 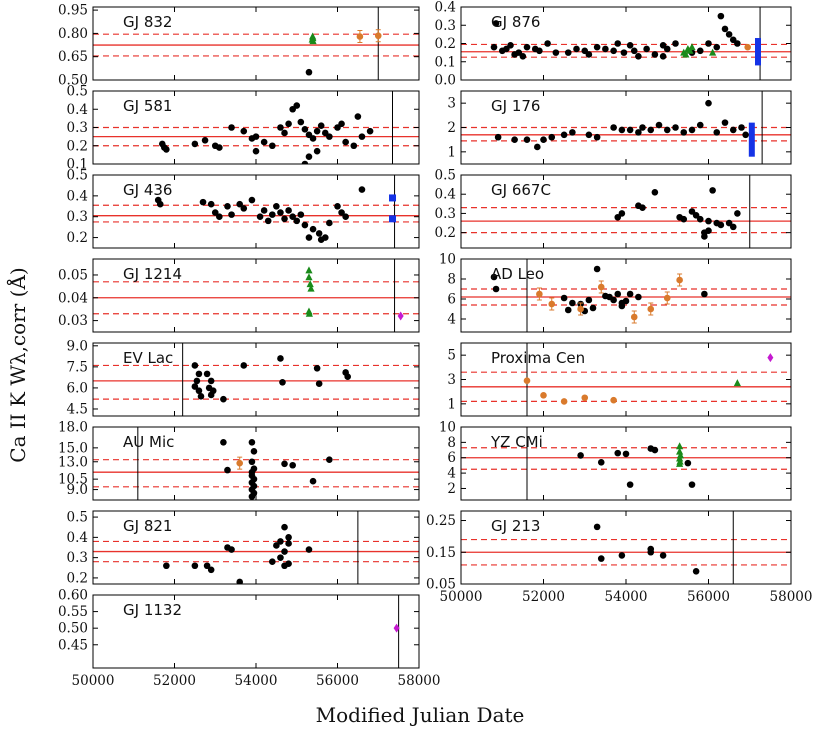 I want to click on y-tick-label: 0.55, so click(x=73, y=612).